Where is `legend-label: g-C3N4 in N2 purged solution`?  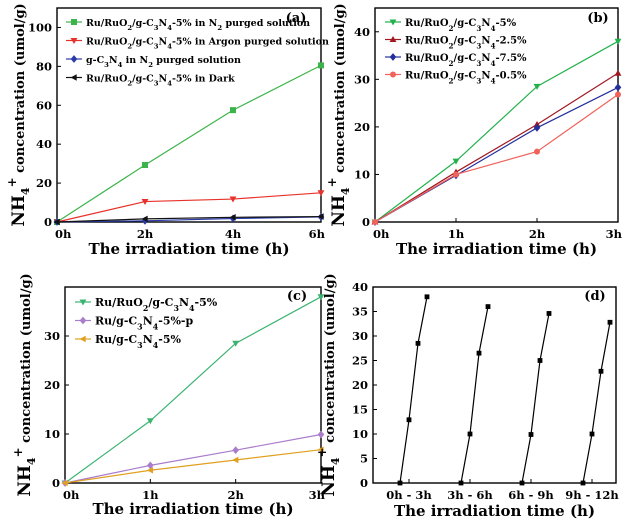
legend-label: g-C3N4 in N2 purged solution is located at coordinates (163, 62).